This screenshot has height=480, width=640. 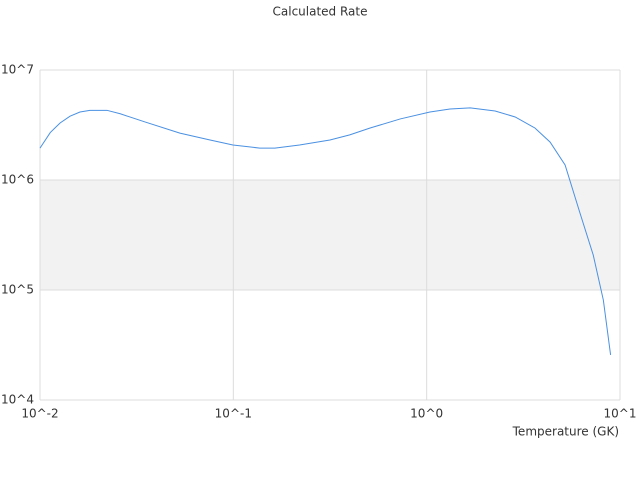 I want to click on y-tick-label: 10^6, so click(x=17, y=180).